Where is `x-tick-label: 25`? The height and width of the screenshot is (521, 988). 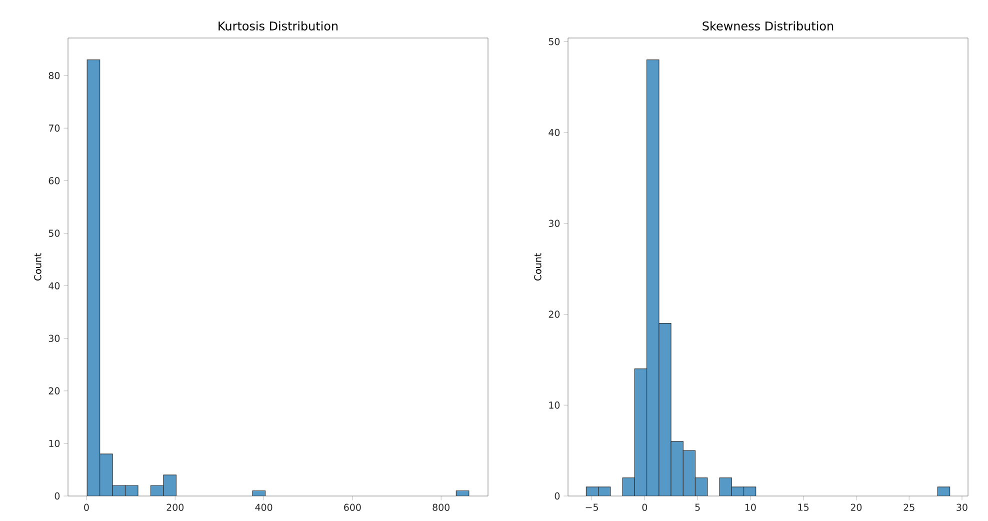 x-tick-label: 25 is located at coordinates (909, 507).